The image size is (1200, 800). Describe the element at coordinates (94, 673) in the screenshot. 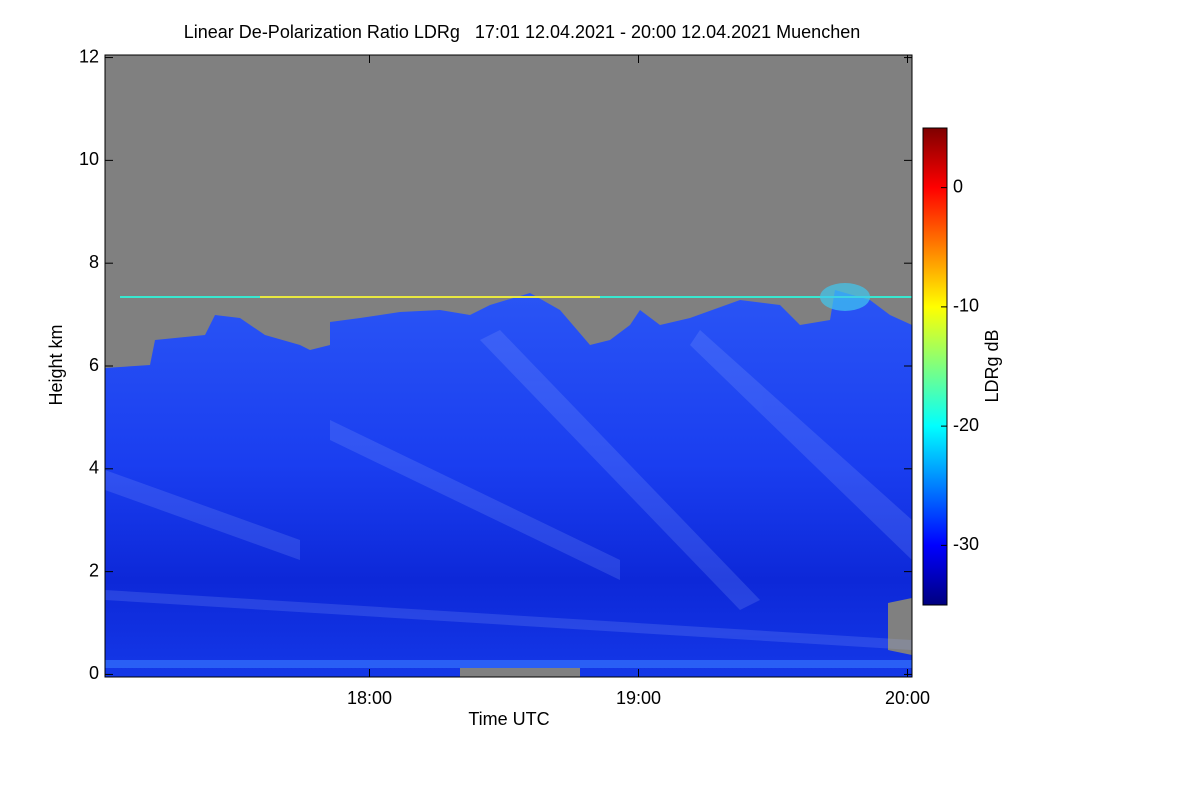

I see `y-tick-label: 0` at that location.